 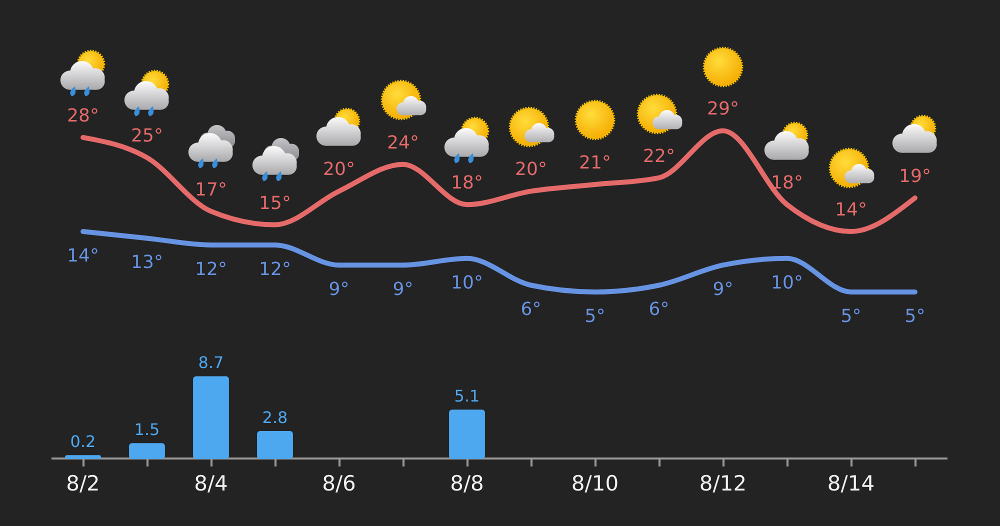 I want to click on x-tick-label: 8/10, so click(x=595, y=484).